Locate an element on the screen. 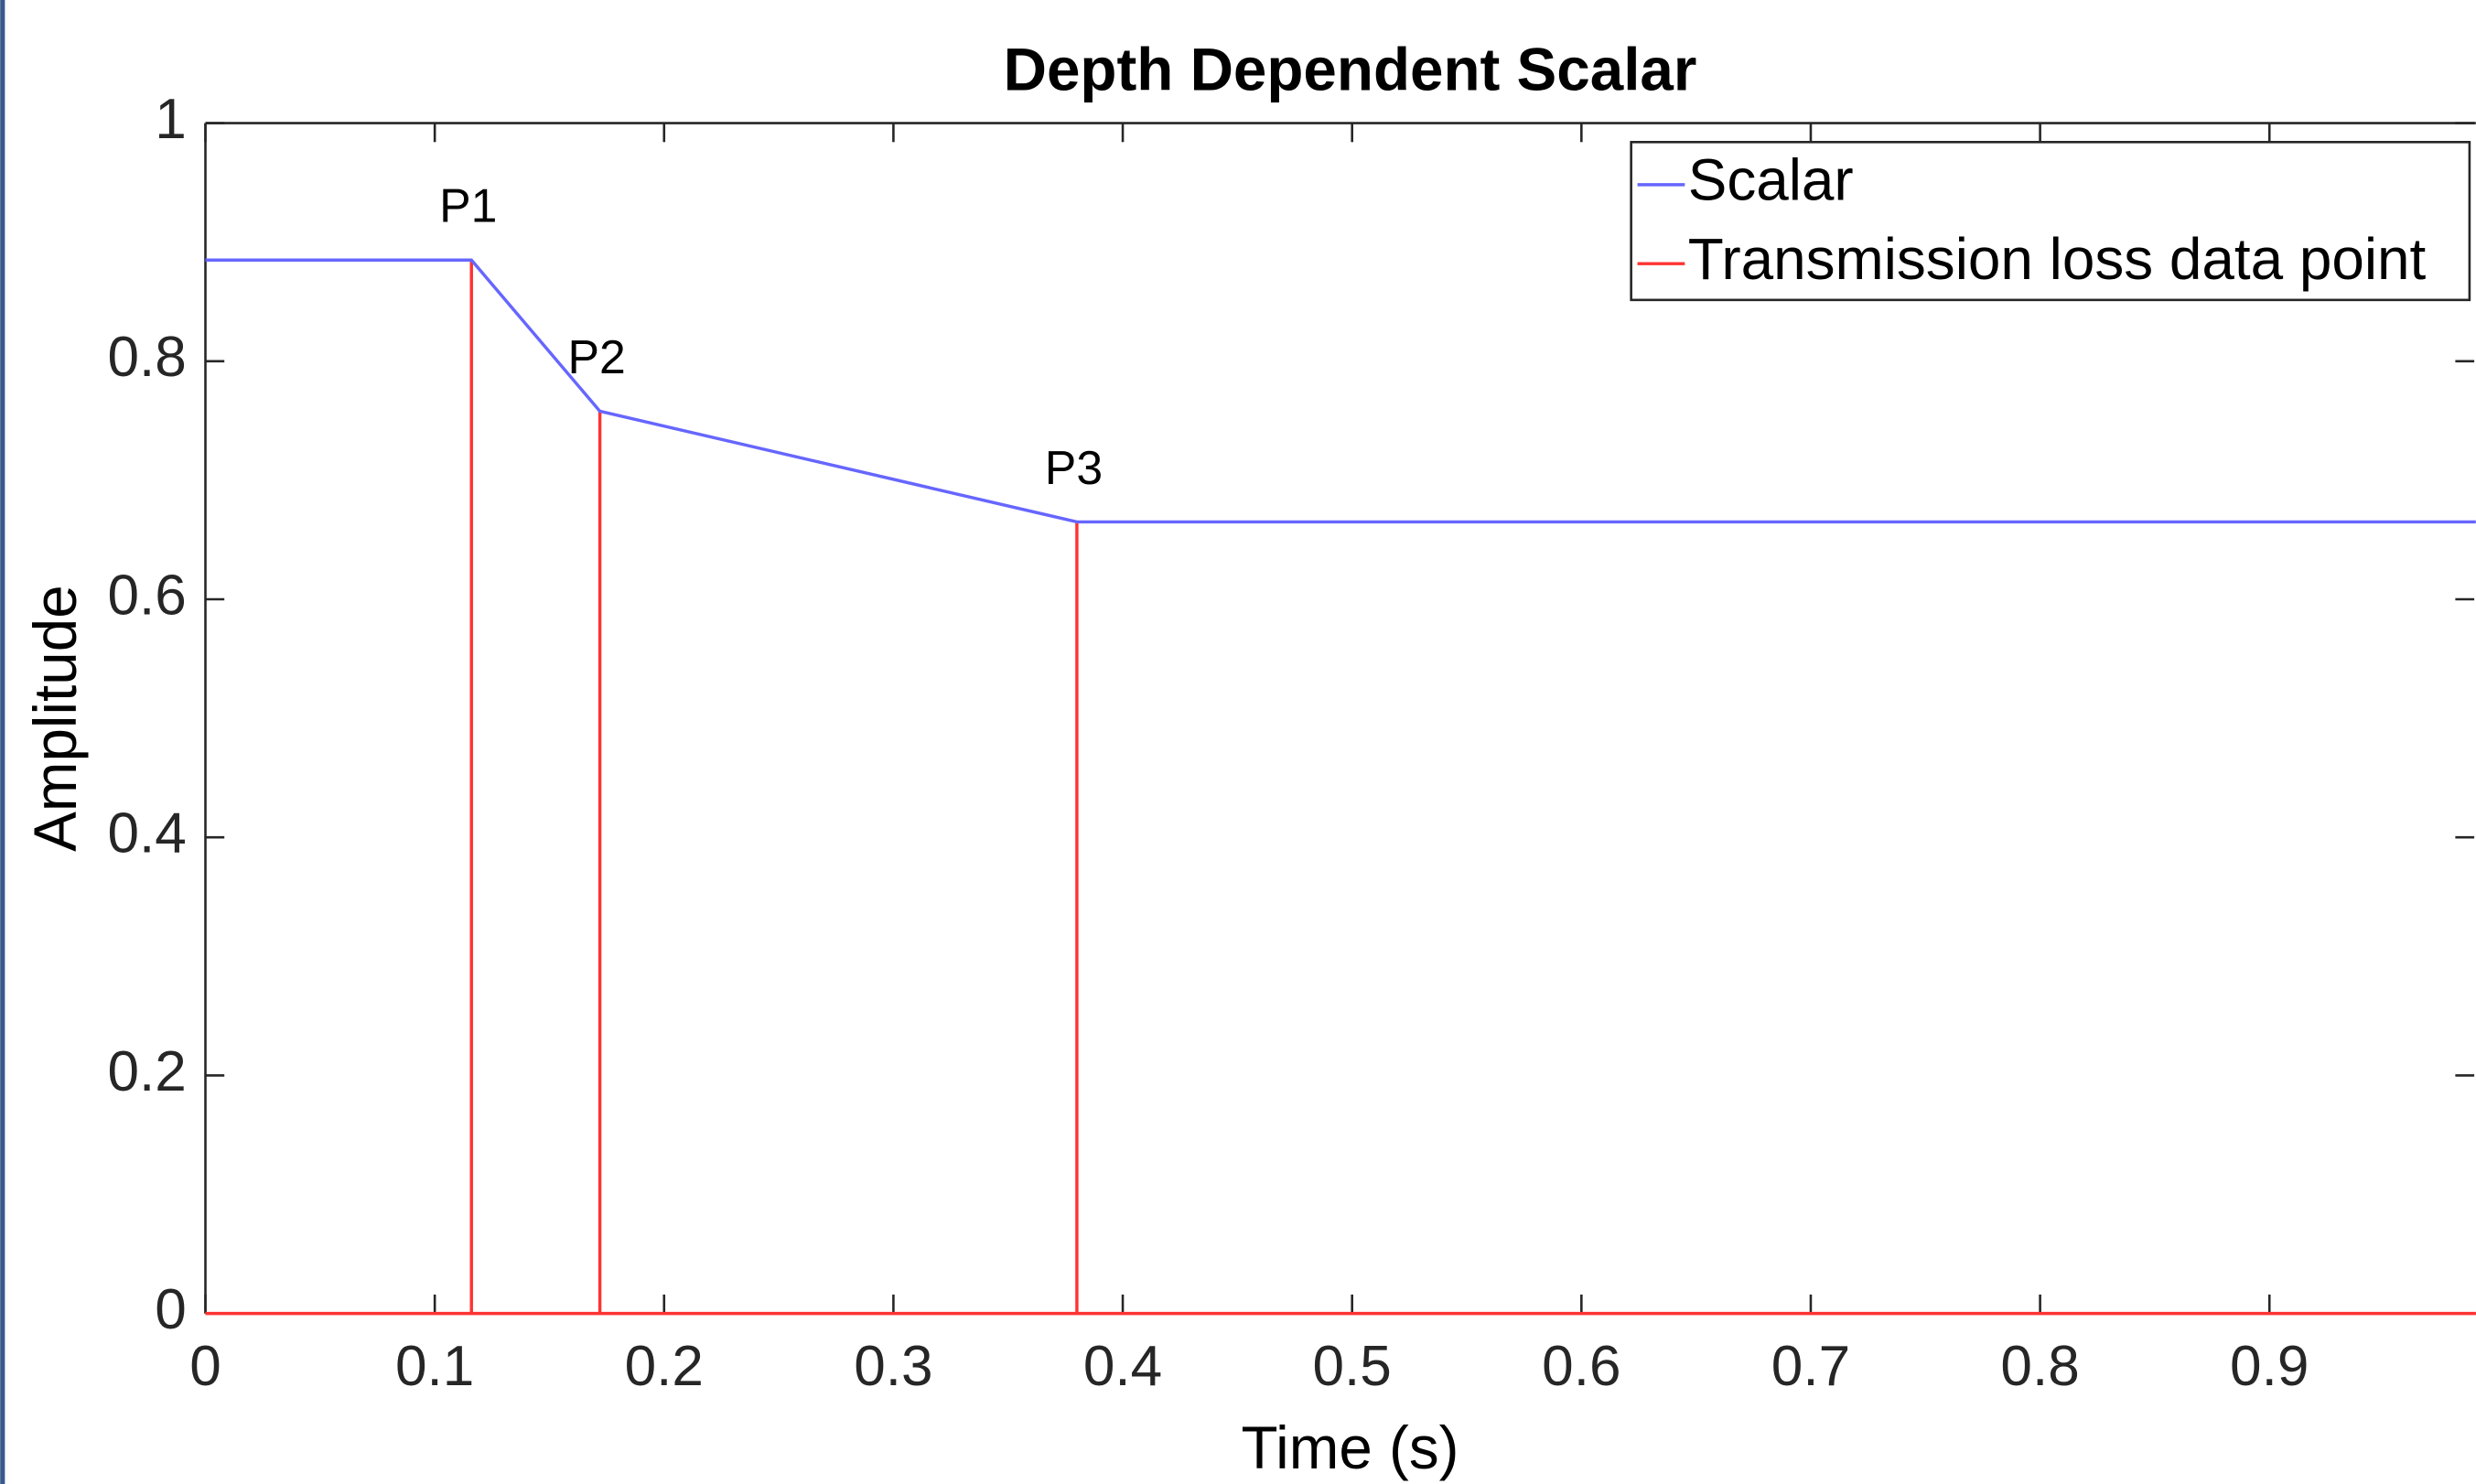  y-axis-label: Amplitude is located at coordinates (55, 718).